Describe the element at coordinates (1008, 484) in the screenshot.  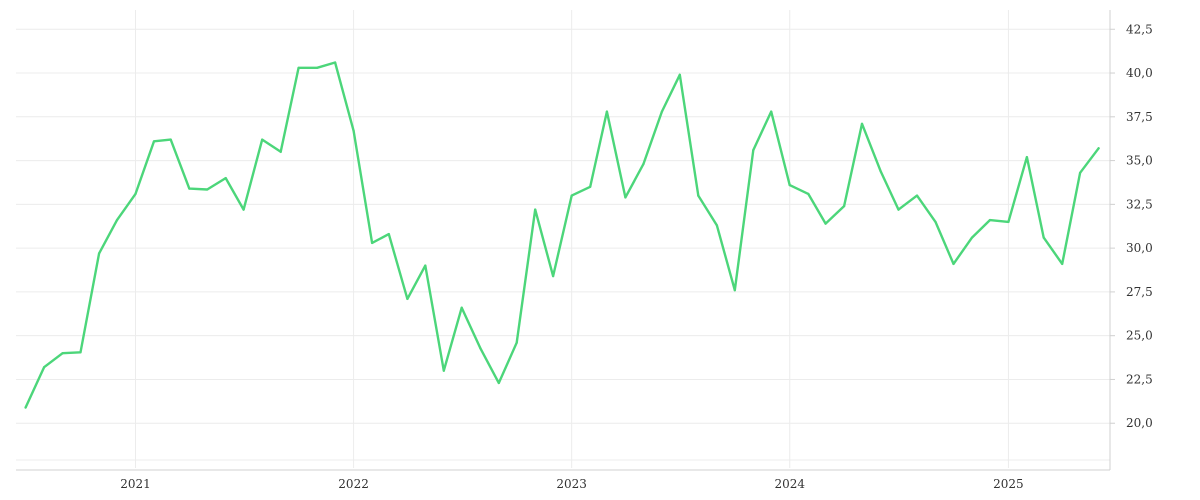
I see `x-tick-label: 2025` at that location.